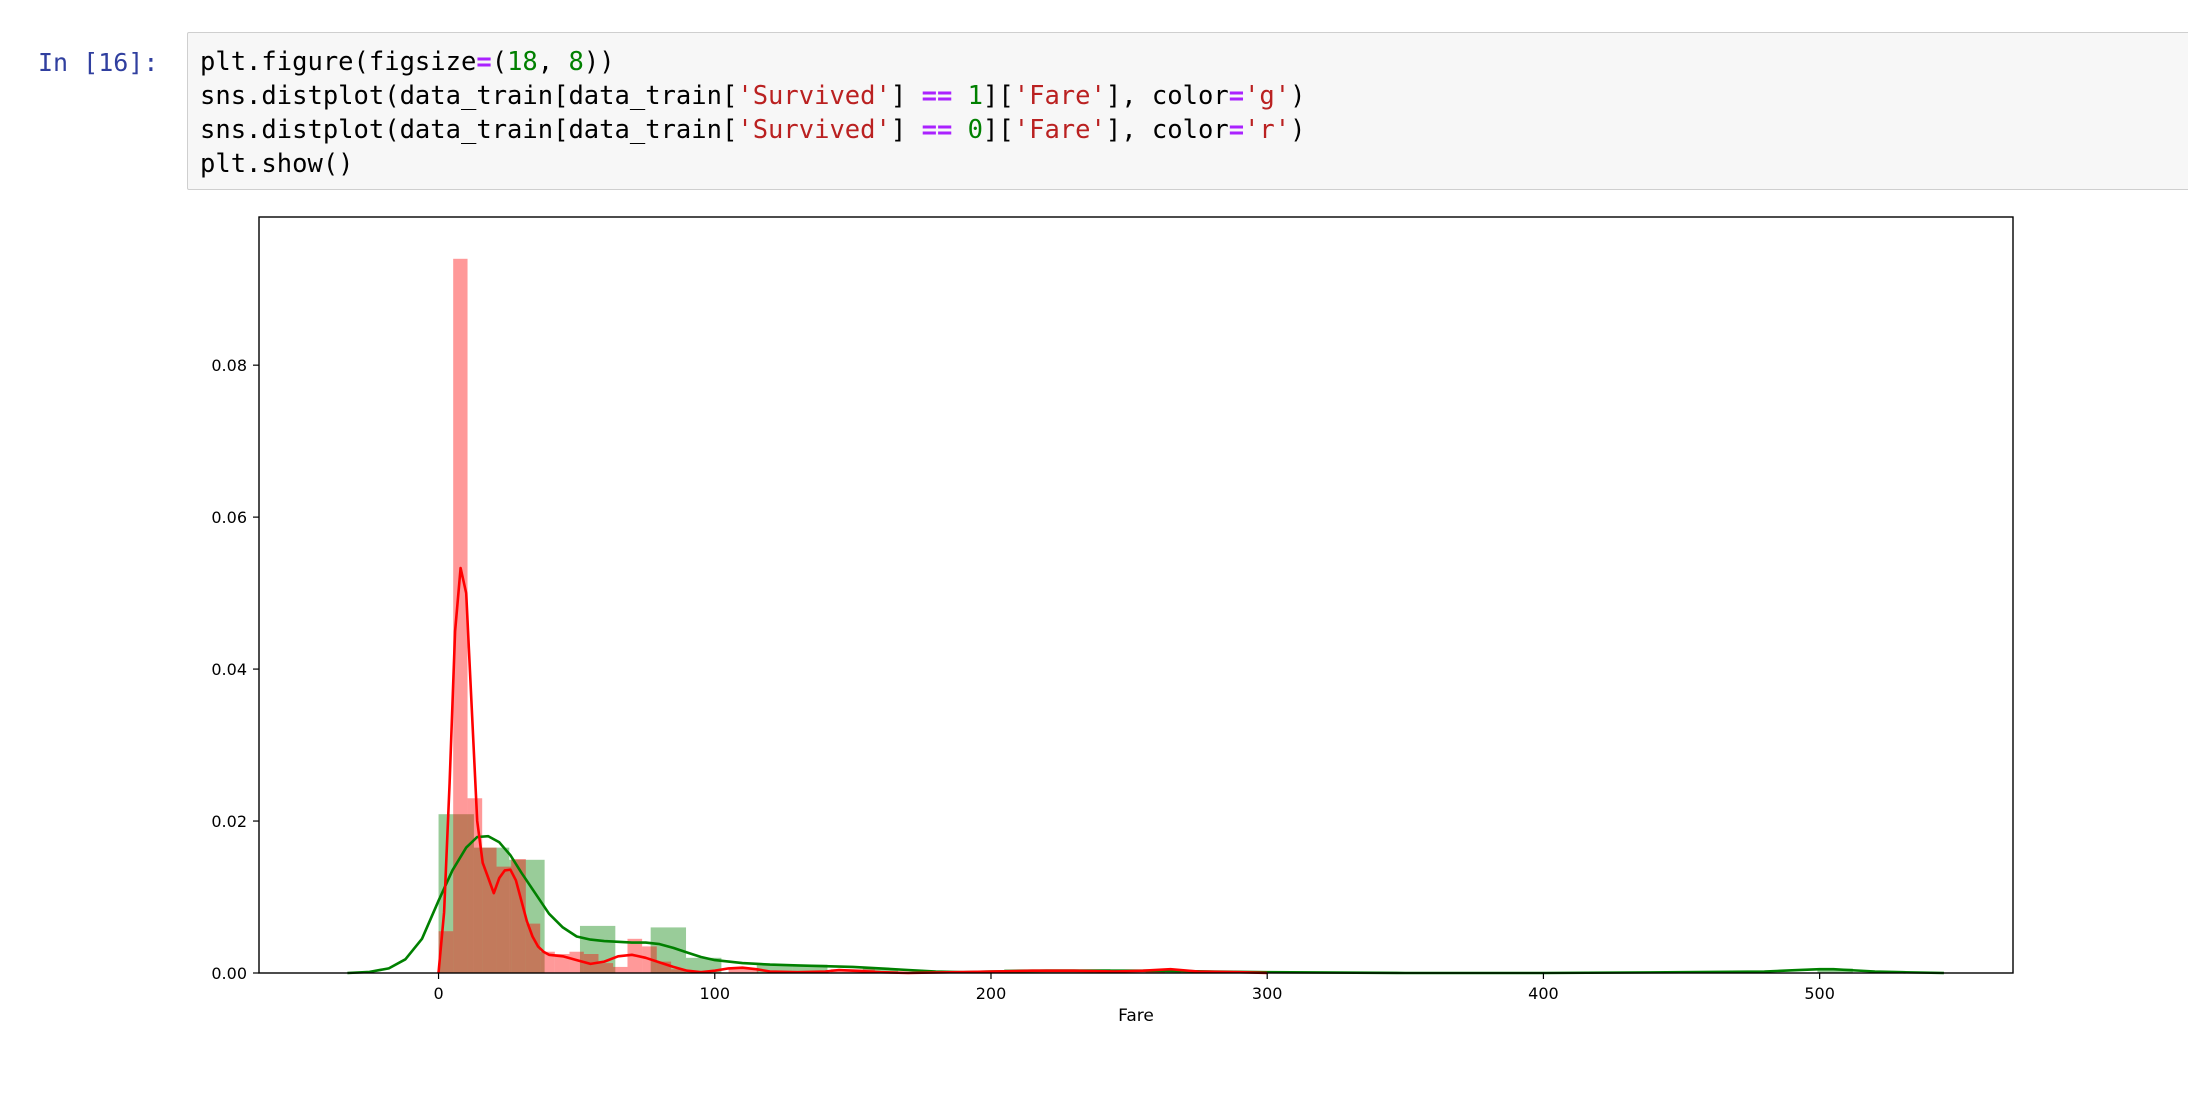 The height and width of the screenshot is (1111, 2188). I want to click on y-tick-label: 0.04, so click(229, 669).